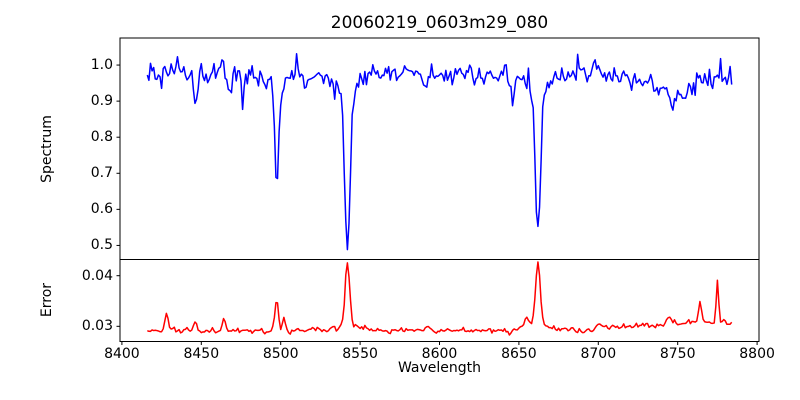  Describe the element at coordinates (201, 354) in the screenshot. I see `x-tick-label: 8450` at that location.